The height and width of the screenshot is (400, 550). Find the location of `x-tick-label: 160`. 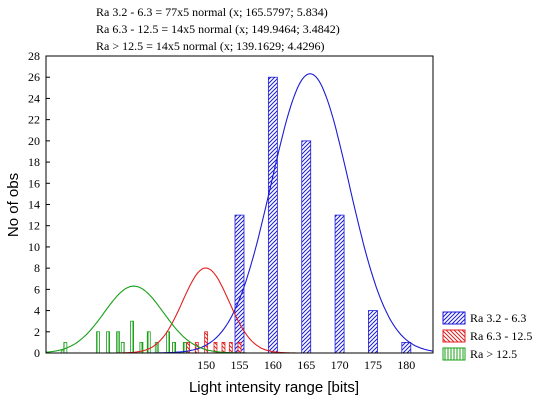

x-tick-label: 160 is located at coordinates (273, 365).